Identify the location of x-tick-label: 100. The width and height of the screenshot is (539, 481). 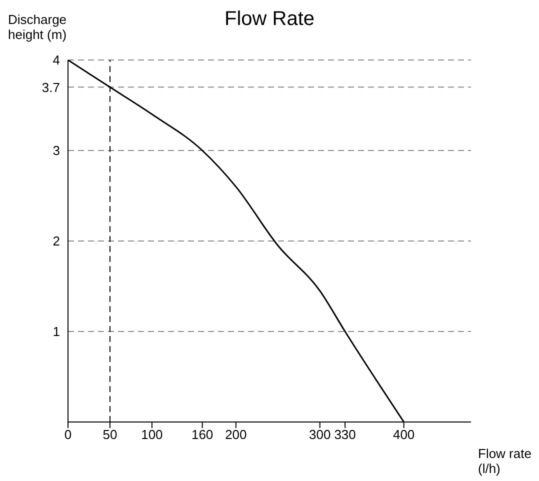
(152, 434).